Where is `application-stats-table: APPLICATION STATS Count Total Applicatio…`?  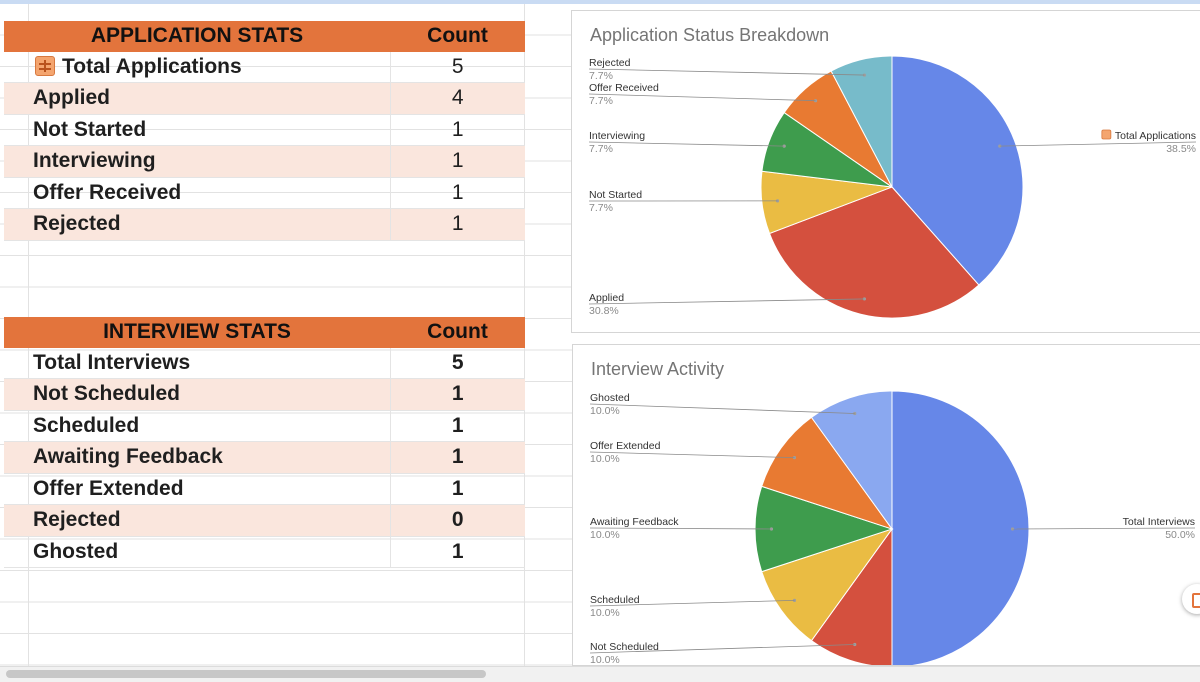 application-stats-table: APPLICATION STATS Count Total Applicatio… is located at coordinates (264, 131).